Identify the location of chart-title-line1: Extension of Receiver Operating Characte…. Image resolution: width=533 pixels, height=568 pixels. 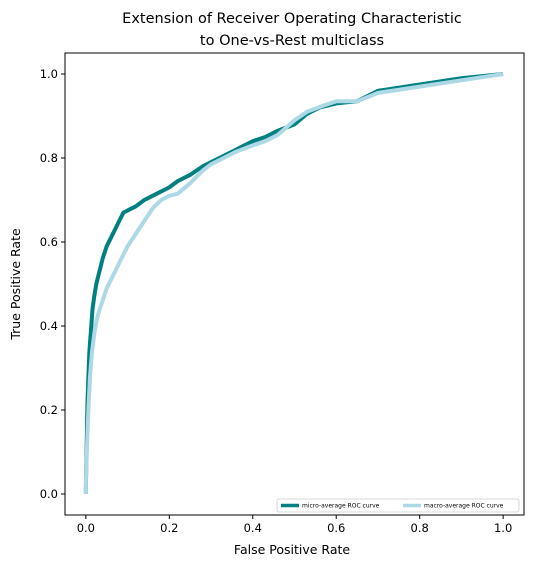
(292, 19).